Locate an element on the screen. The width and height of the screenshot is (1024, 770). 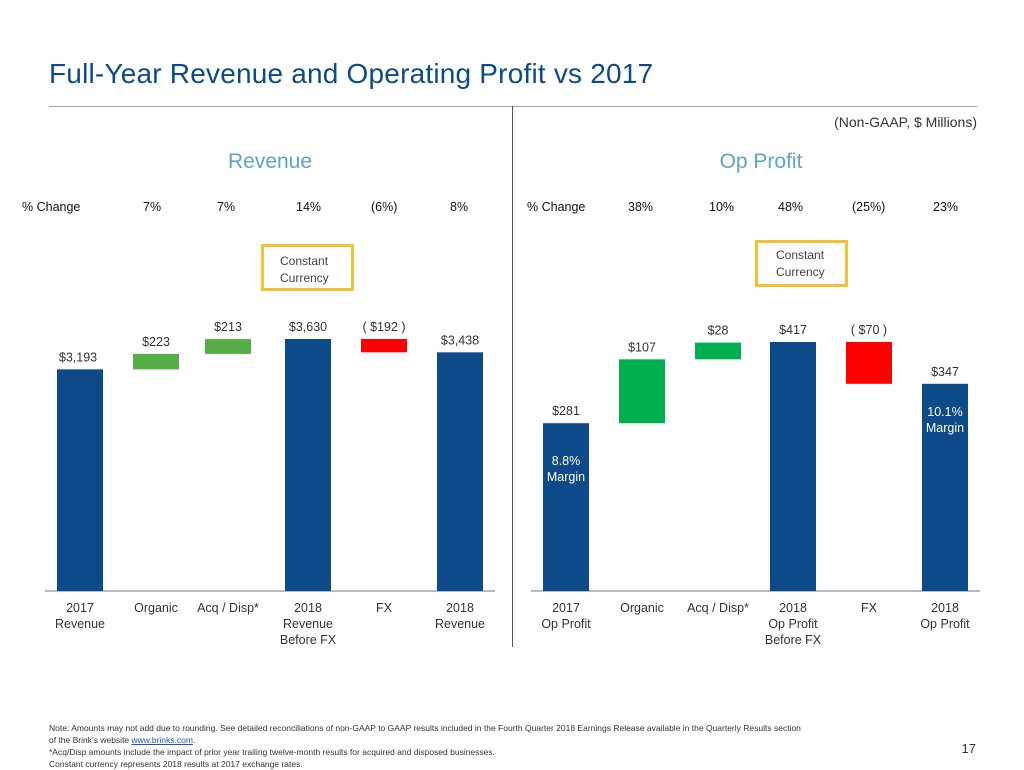
revenue-category-3-line-1: Revenue is located at coordinates (308, 624).